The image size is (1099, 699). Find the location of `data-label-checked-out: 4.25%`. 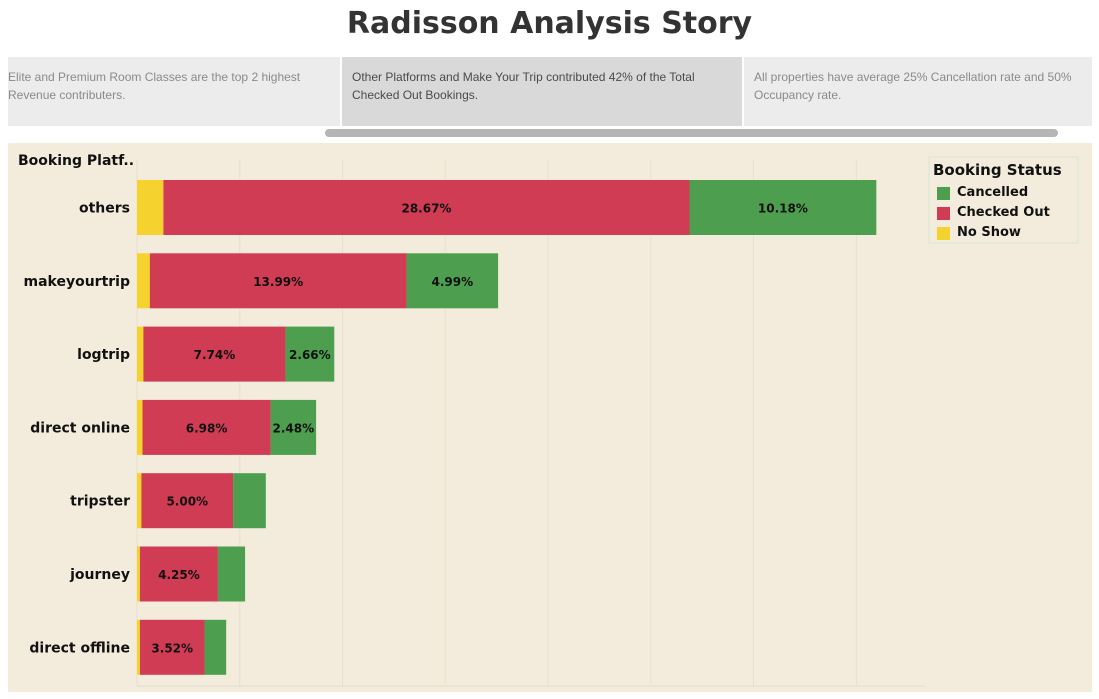

data-label-checked-out: 4.25% is located at coordinates (179, 575).